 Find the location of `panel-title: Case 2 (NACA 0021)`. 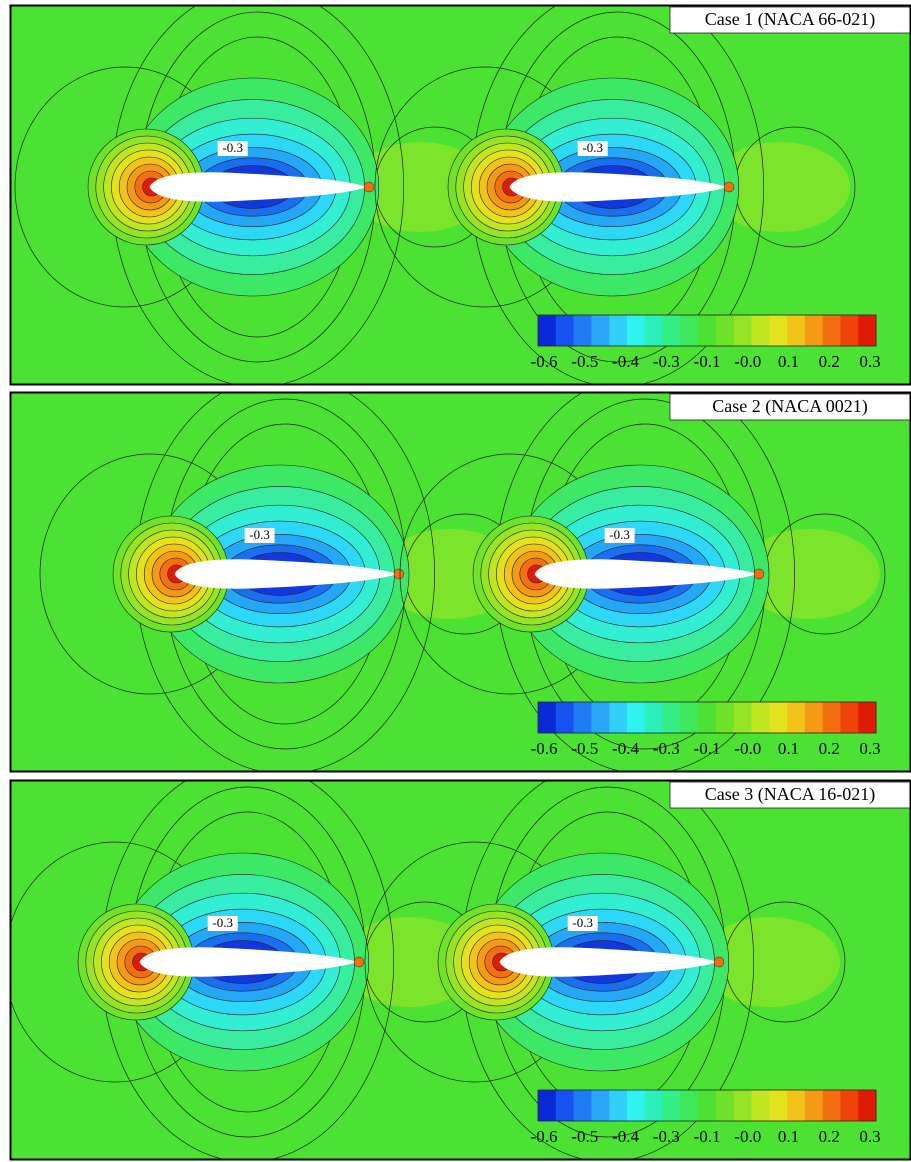

panel-title: Case 2 (NACA 0021) is located at coordinates (790, 406).